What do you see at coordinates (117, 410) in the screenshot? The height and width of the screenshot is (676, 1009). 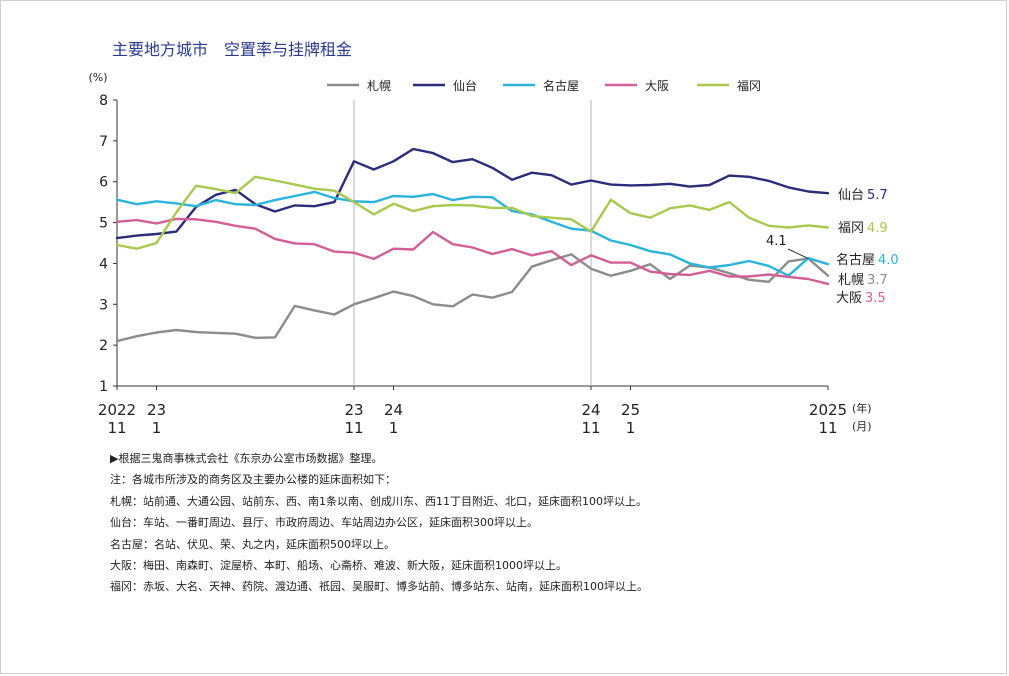 I see `x-tick-year: 2022` at bounding box center [117, 410].